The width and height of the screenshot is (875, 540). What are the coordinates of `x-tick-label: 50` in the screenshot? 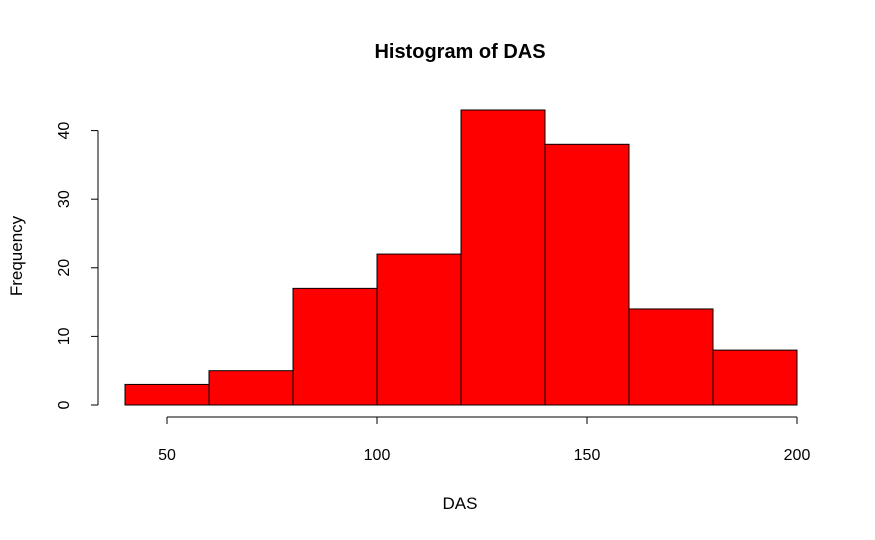 It's located at (167, 455).